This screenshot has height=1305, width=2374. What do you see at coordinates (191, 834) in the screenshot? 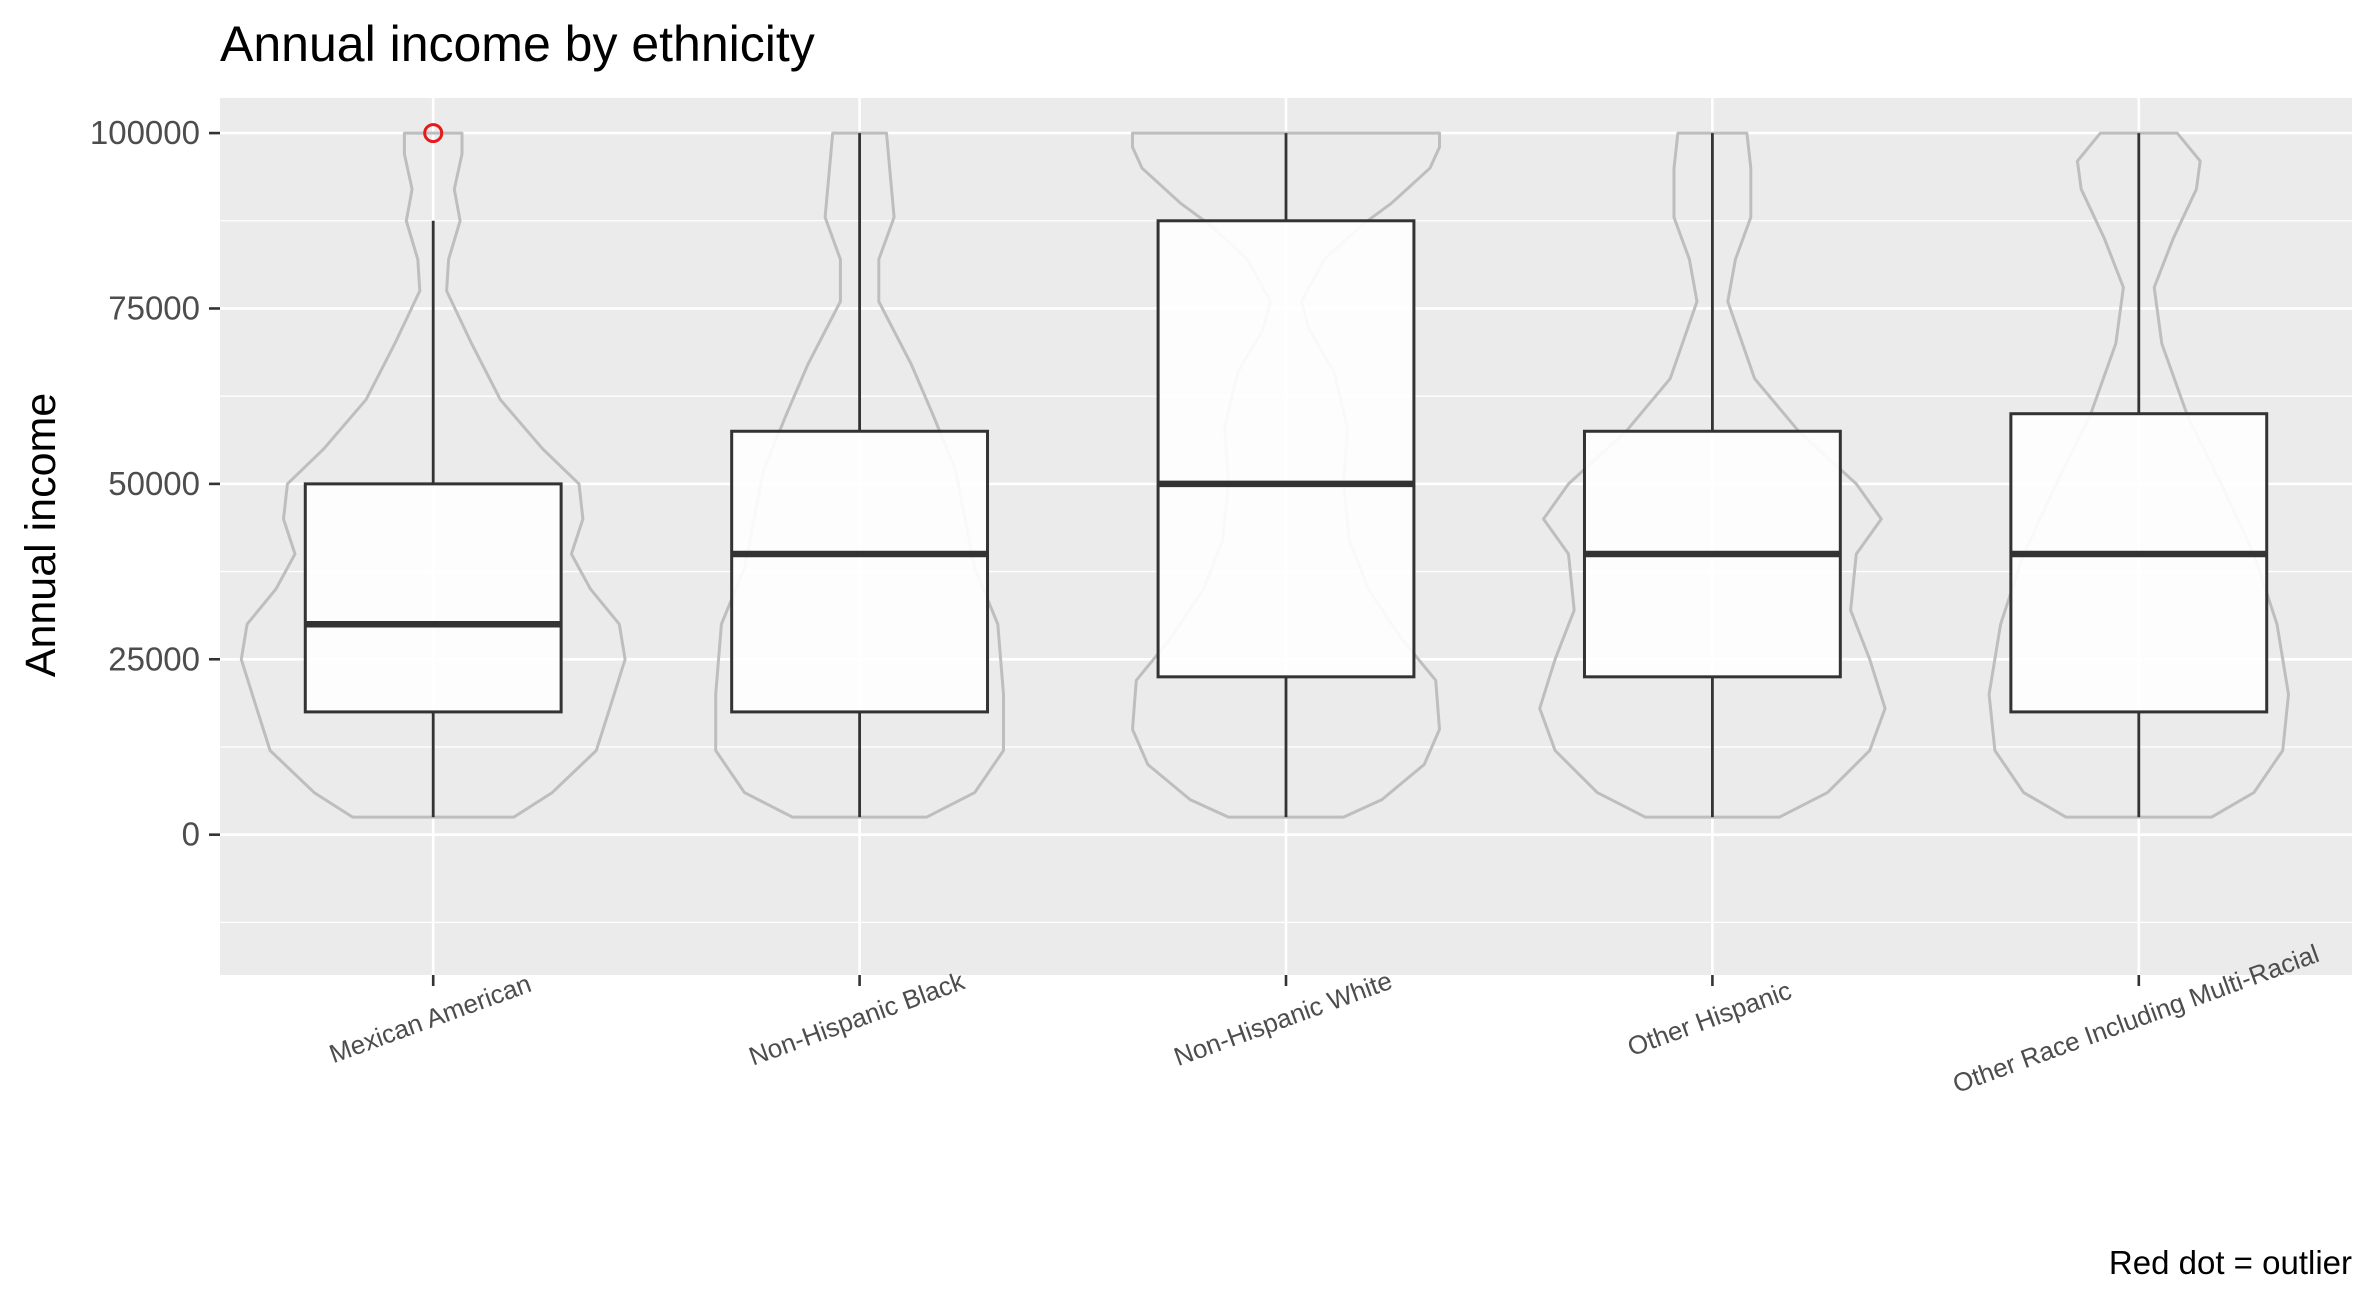
I see `y-tick-label: 0` at bounding box center [191, 834].